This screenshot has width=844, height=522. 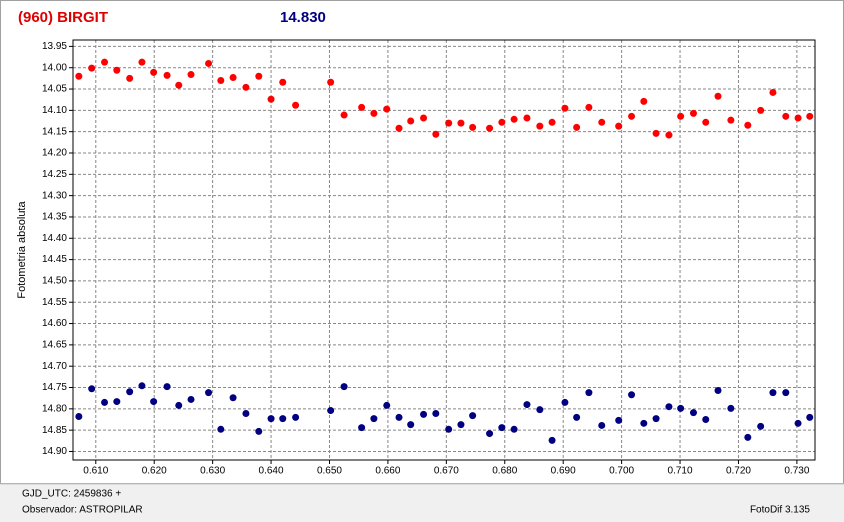 What do you see at coordinates (504, 471) in the screenshot?
I see `x-tick-label: 0.680` at bounding box center [504, 471].